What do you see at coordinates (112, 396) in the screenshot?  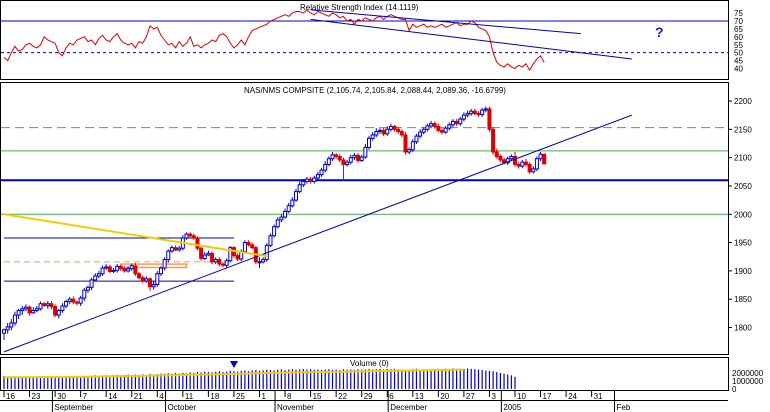 I see `x-tick-label: 14` at bounding box center [112, 396].